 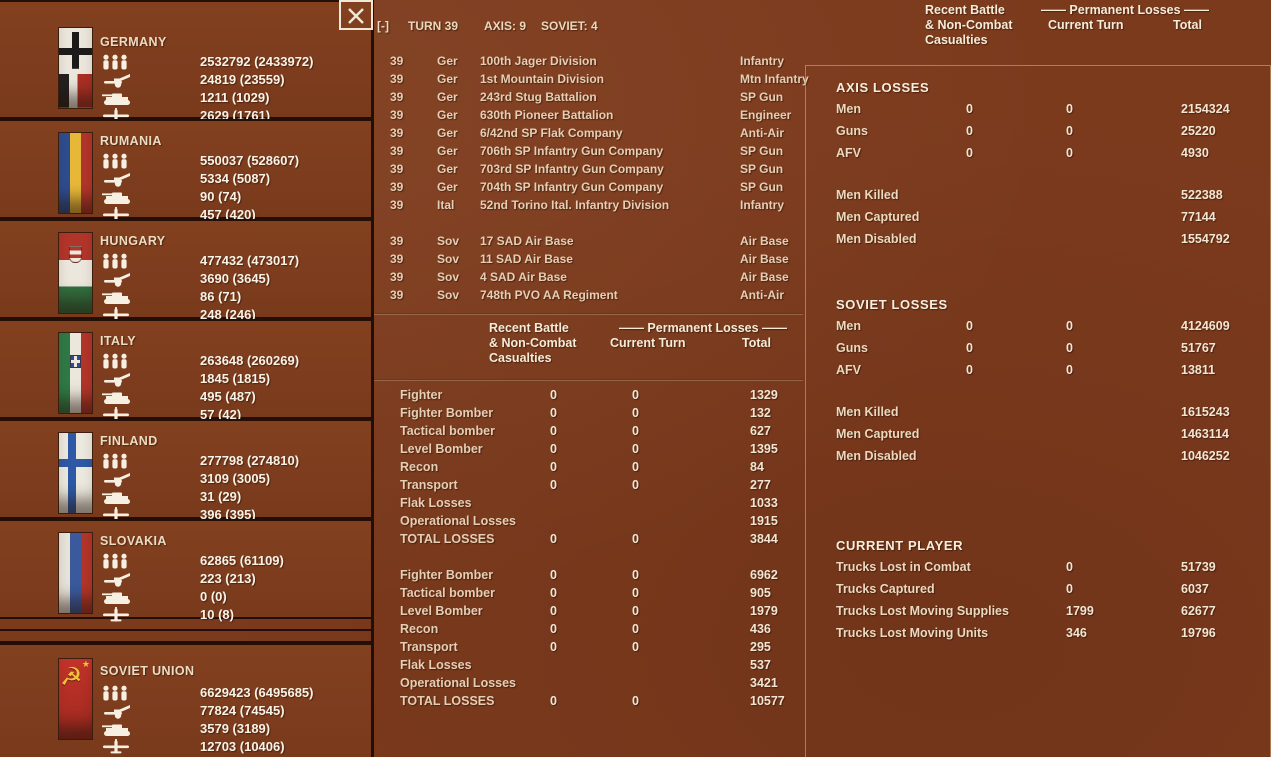 What do you see at coordinates (447, 431) in the screenshot?
I see `air-loss-label: Tactical bomber` at bounding box center [447, 431].